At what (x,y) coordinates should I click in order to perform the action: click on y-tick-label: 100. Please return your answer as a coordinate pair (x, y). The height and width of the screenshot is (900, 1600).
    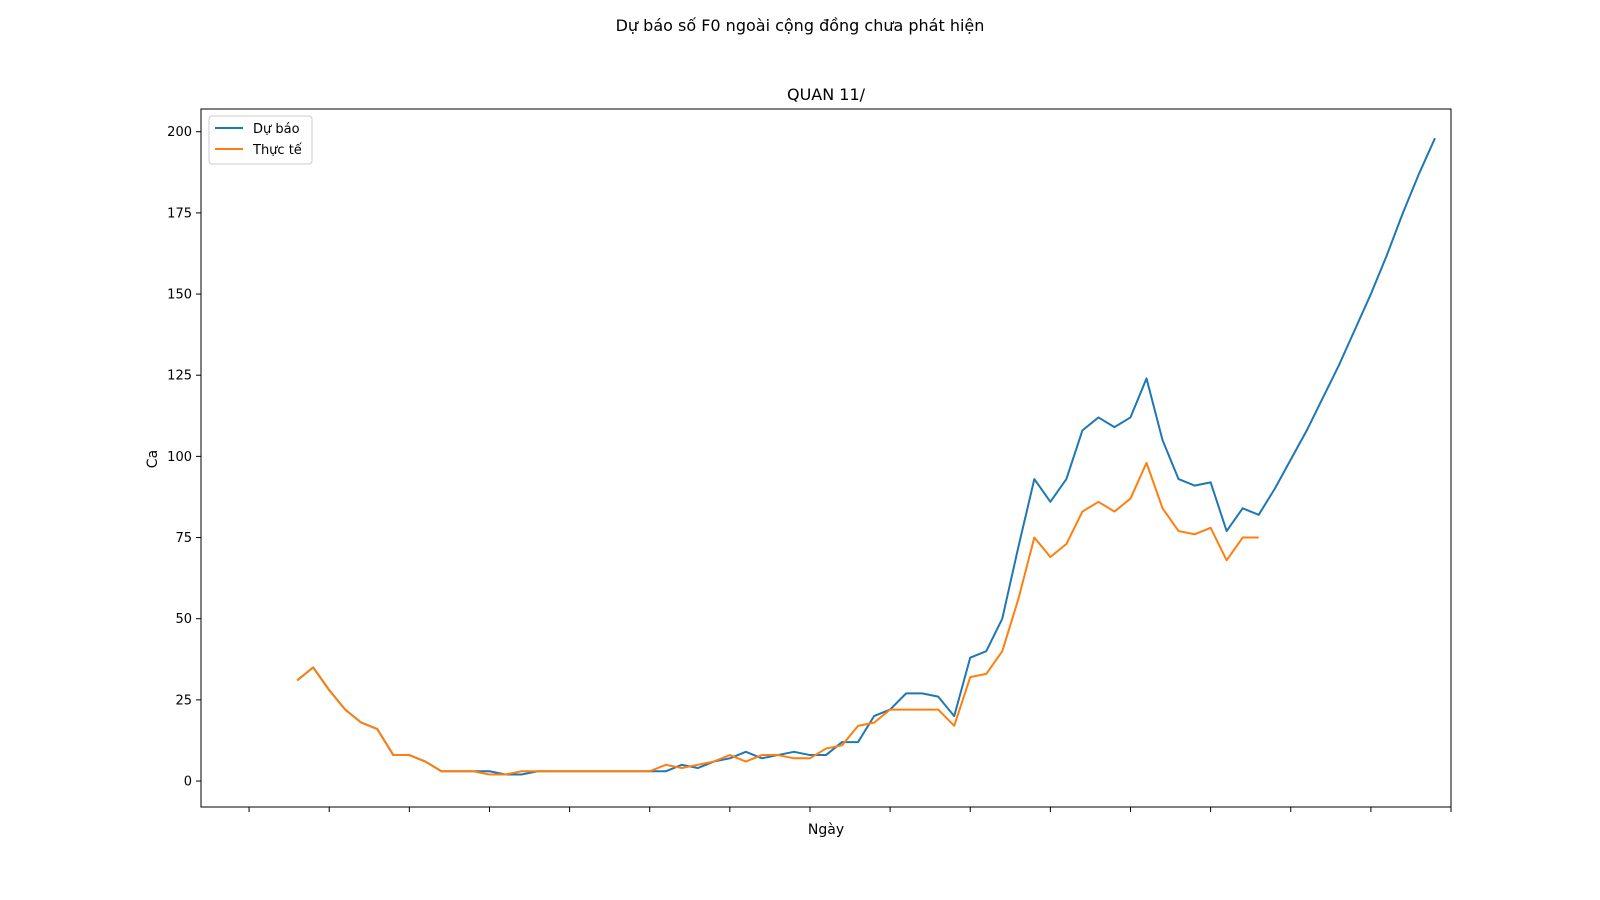
    Looking at the image, I should click on (179, 457).